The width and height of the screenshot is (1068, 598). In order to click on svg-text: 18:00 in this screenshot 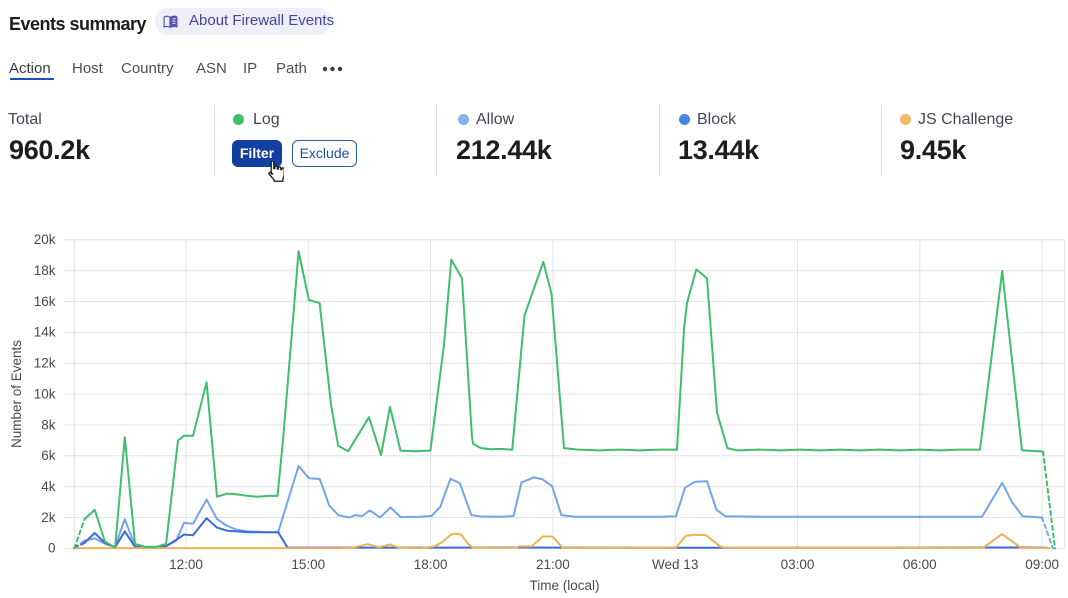, I will do `click(431, 564)`.